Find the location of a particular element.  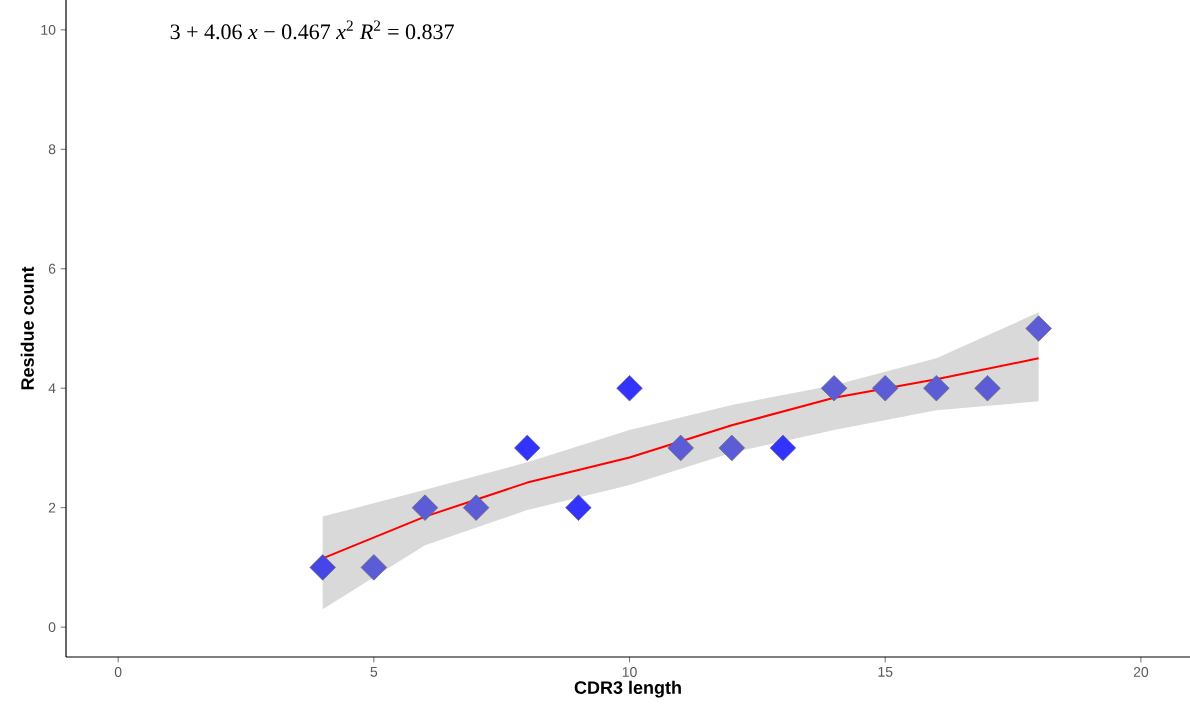

y-tick-label: 4 is located at coordinates (52, 388).